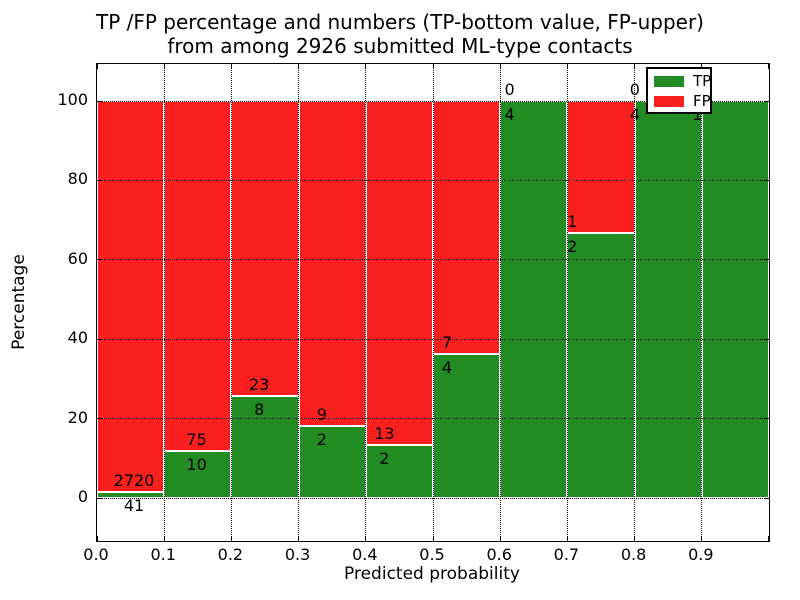 The image size is (800, 600). What do you see at coordinates (697, 114) in the screenshot?
I see `tp-count-label: 1` at bounding box center [697, 114].